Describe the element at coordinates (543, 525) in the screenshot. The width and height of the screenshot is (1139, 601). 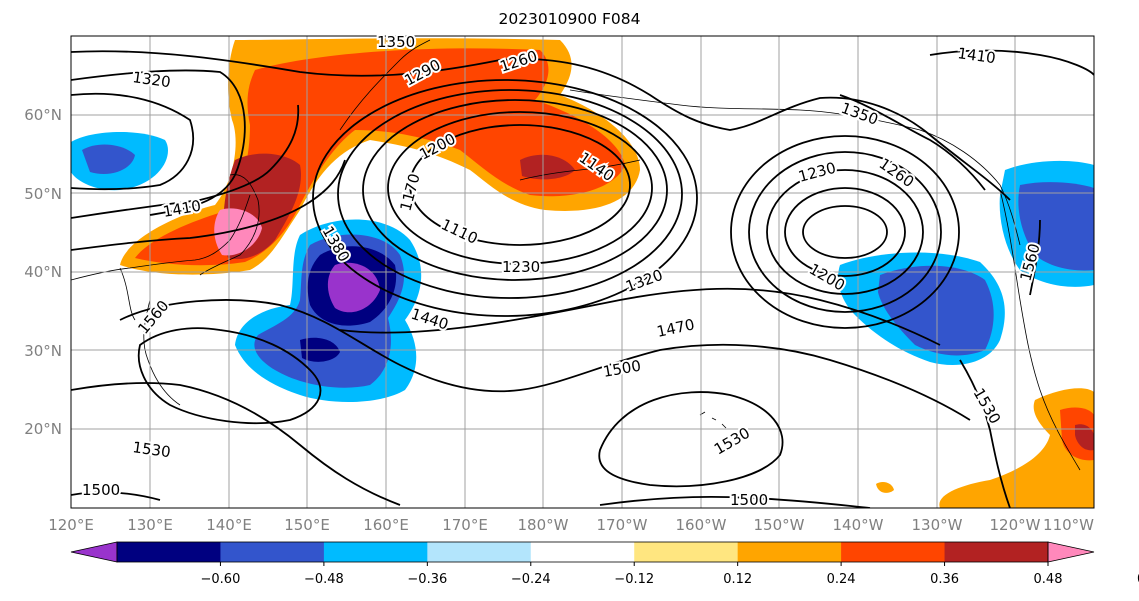
I see `lon-tick-label: 180°W` at that location.